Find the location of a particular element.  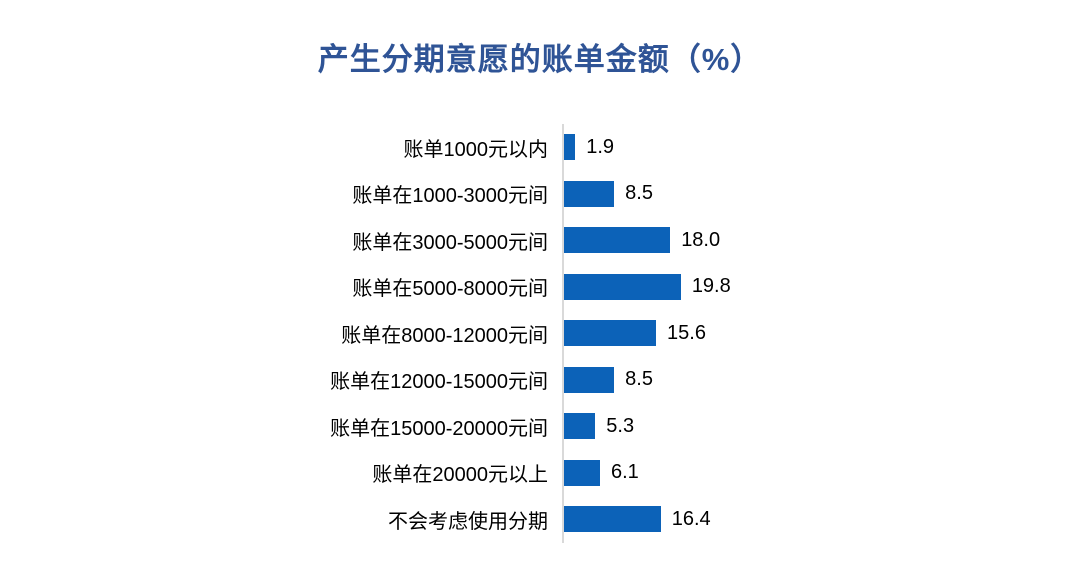

bar-row: 账单在1000-3000元间 8.5 is located at coordinates (685, 193).